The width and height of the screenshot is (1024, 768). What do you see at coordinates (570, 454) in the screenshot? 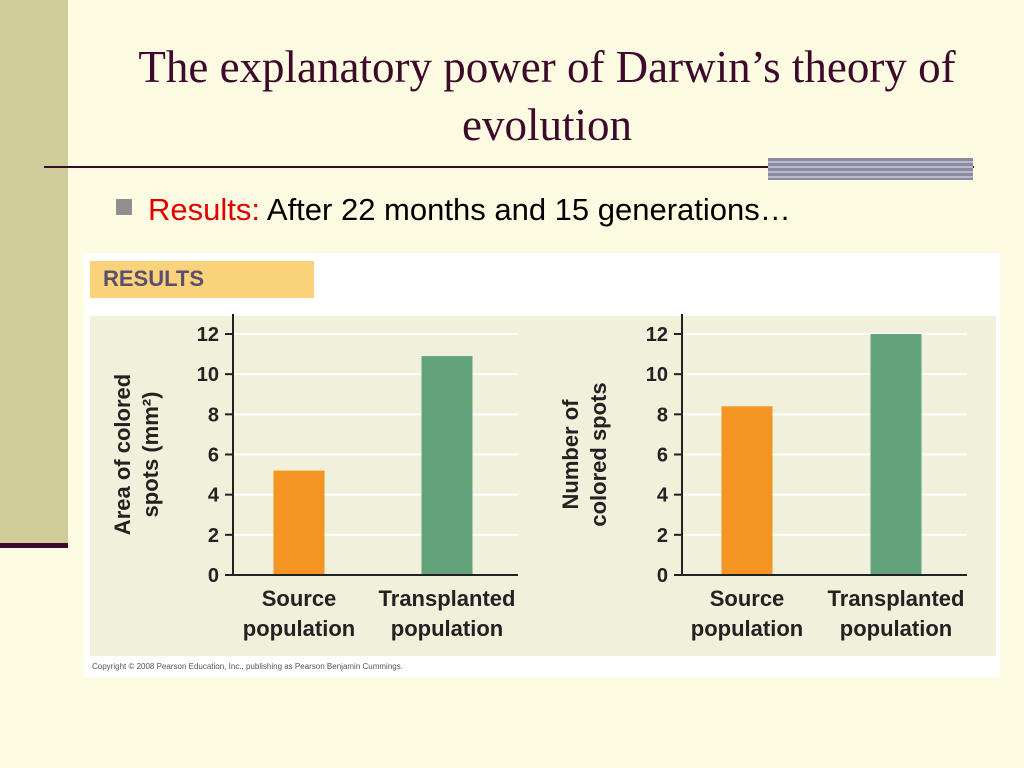
I see `y-axis-label: Number of` at bounding box center [570, 454].